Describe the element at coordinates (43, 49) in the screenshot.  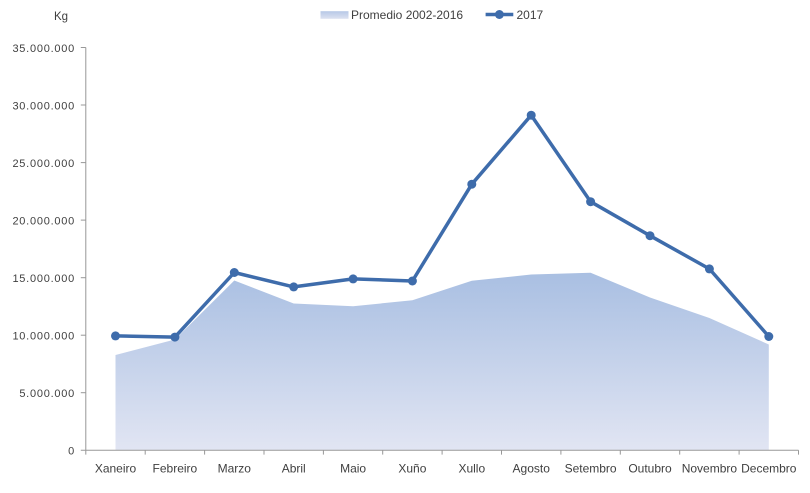
I see `svg-text: 35.000.000` at that location.